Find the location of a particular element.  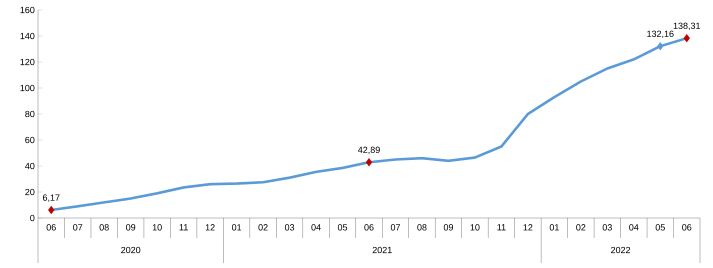

y-tick-label: 100 is located at coordinates (27, 88).